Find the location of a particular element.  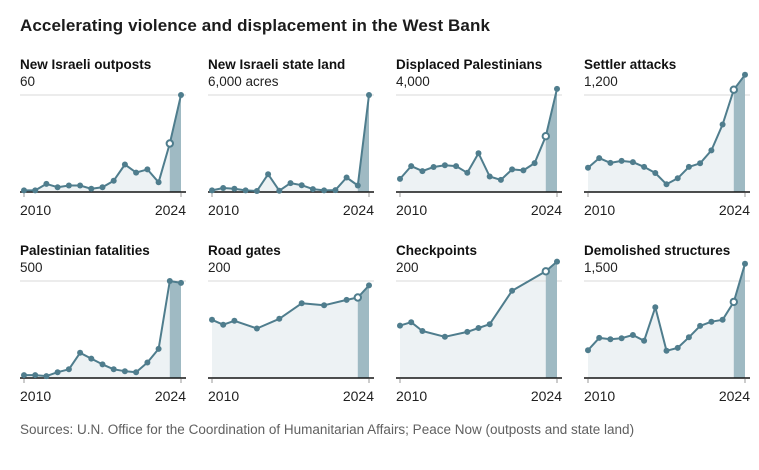

panel-max-value-label: 1,500 is located at coordinates (601, 267).